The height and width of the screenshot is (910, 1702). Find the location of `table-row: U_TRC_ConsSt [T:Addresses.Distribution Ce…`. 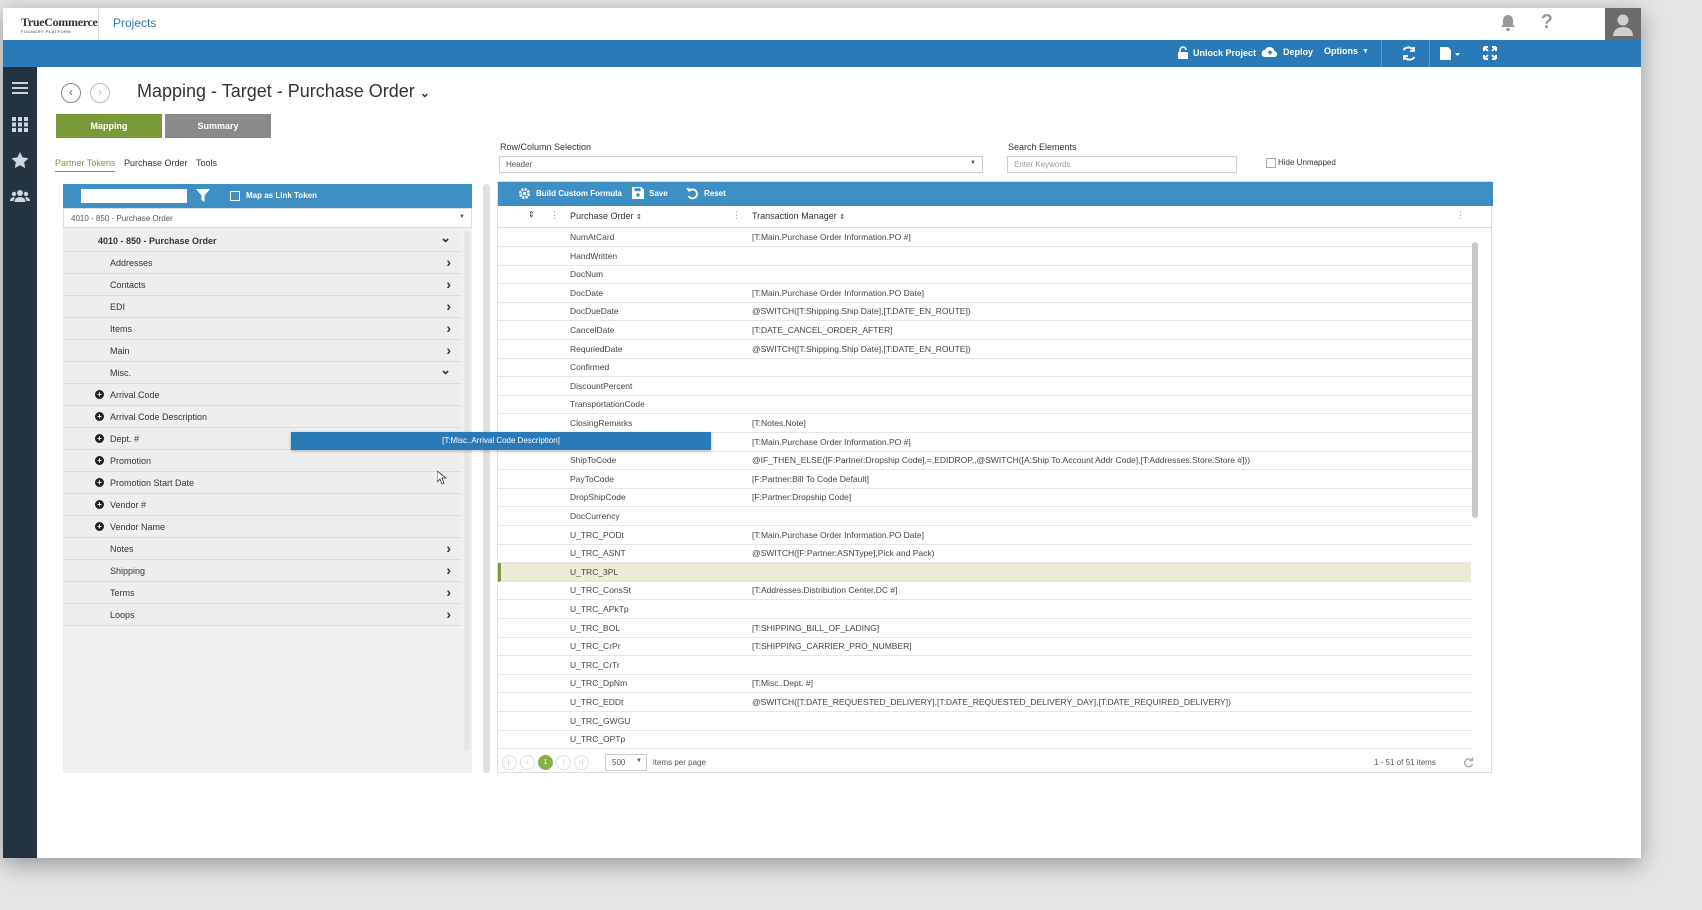

table-row: U_TRC_ConsSt [T:Addresses.Distribution Ce… is located at coordinates (984, 591).